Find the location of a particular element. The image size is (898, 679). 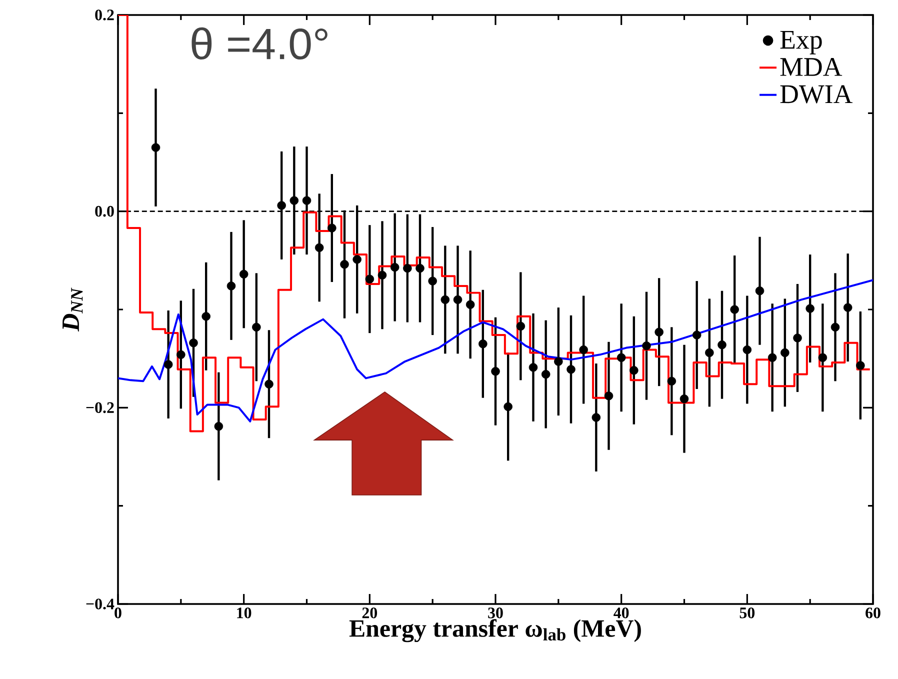

x-tick-label: 20 is located at coordinates (370, 613).